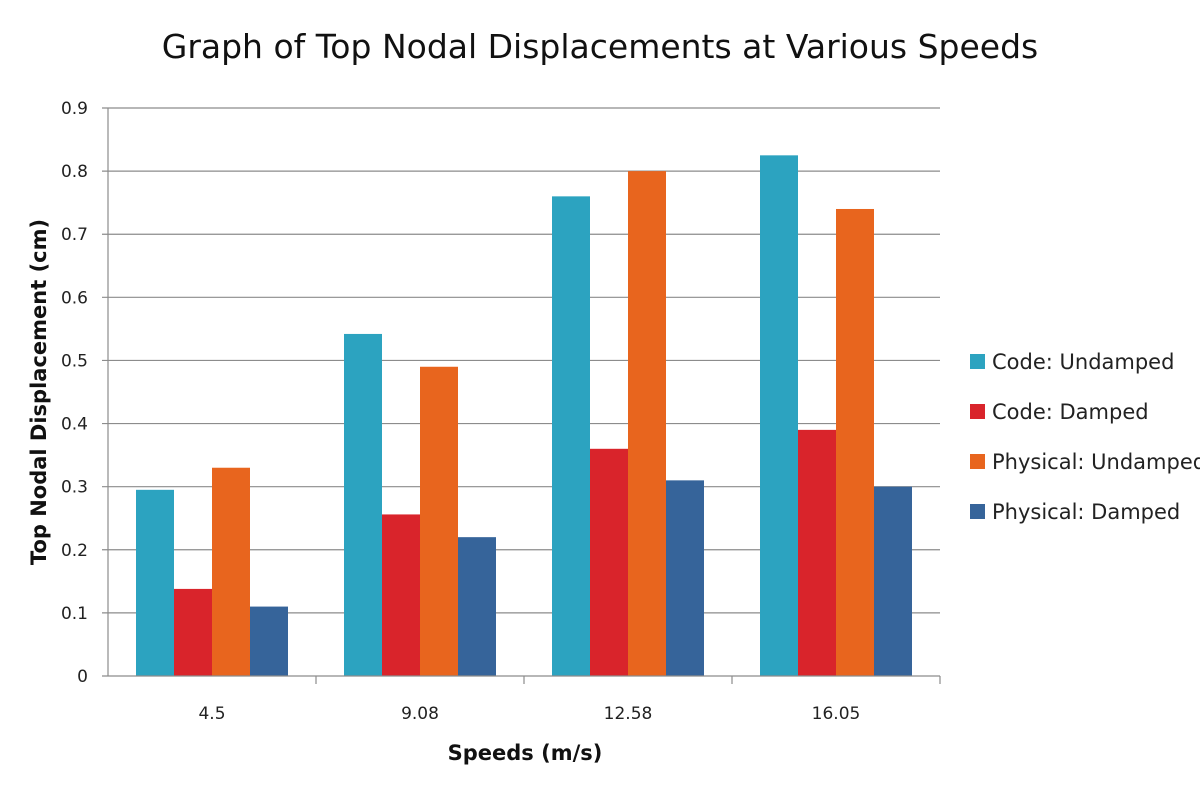  I want to click on y-axis-label: Top Nodal Displacement (cm), so click(39, 392).